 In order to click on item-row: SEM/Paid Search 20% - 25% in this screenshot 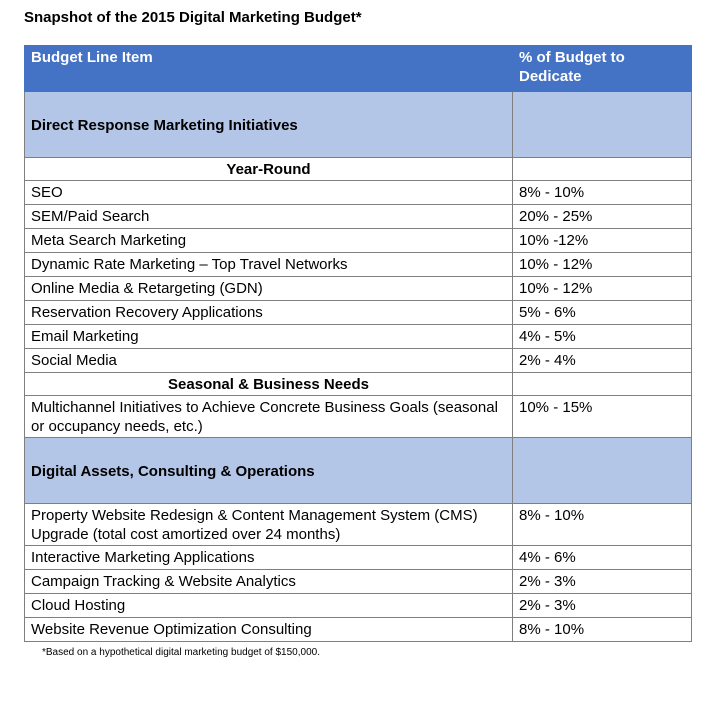, I will do `click(358, 216)`.